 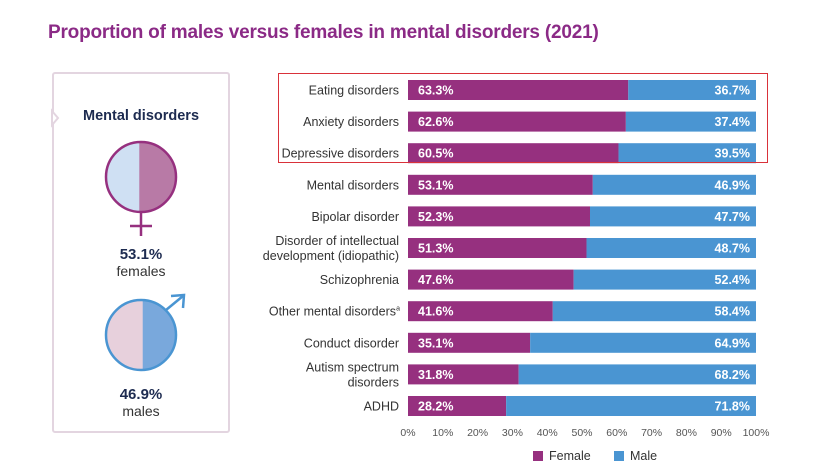 What do you see at coordinates (435, 343) in the screenshot?
I see `data-label-female: 35.1%` at bounding box center [435, 343].